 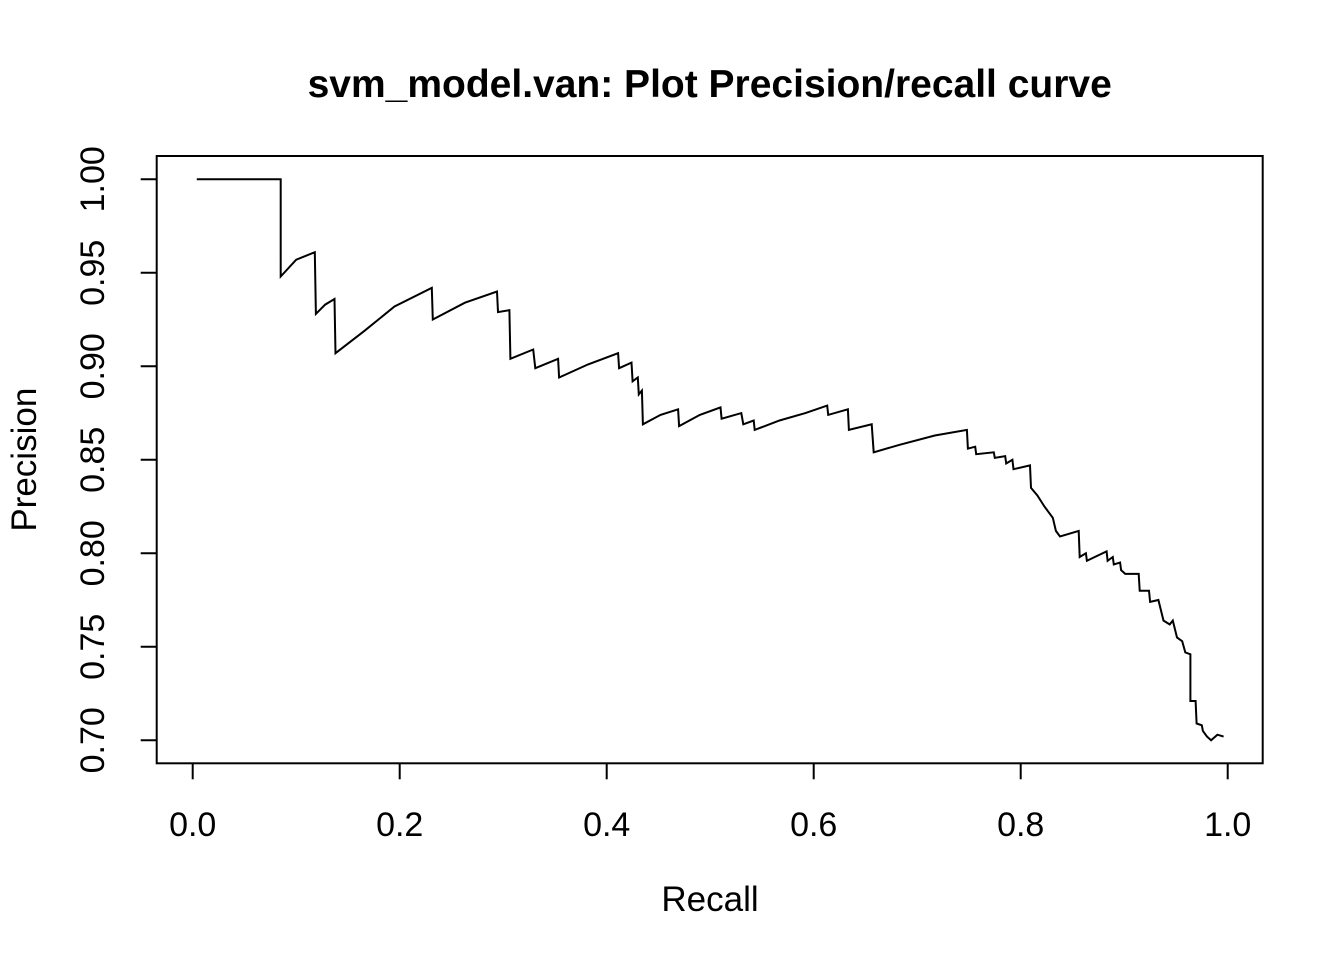 I want to click on y-axis-title: Precision, so click(x=24, y=460).